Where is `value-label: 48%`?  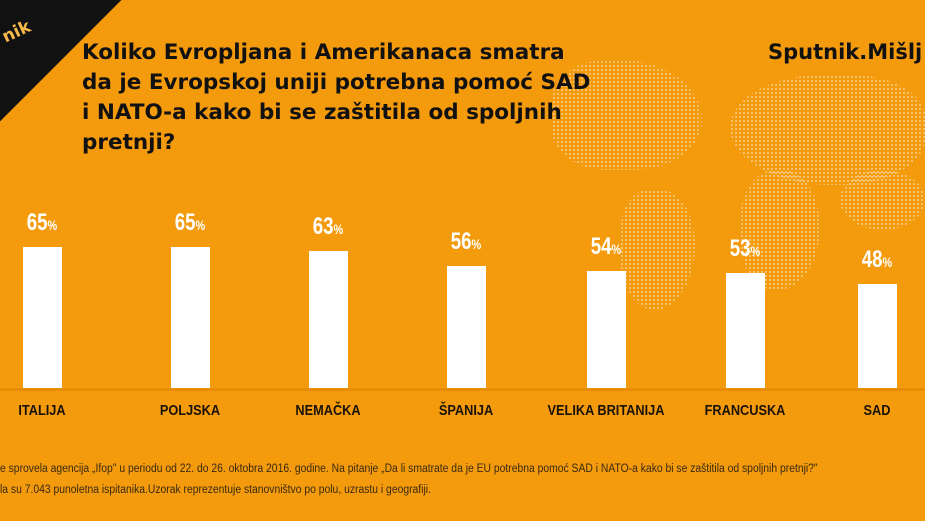
value-label: 48% is located at coordinates (877, 259).